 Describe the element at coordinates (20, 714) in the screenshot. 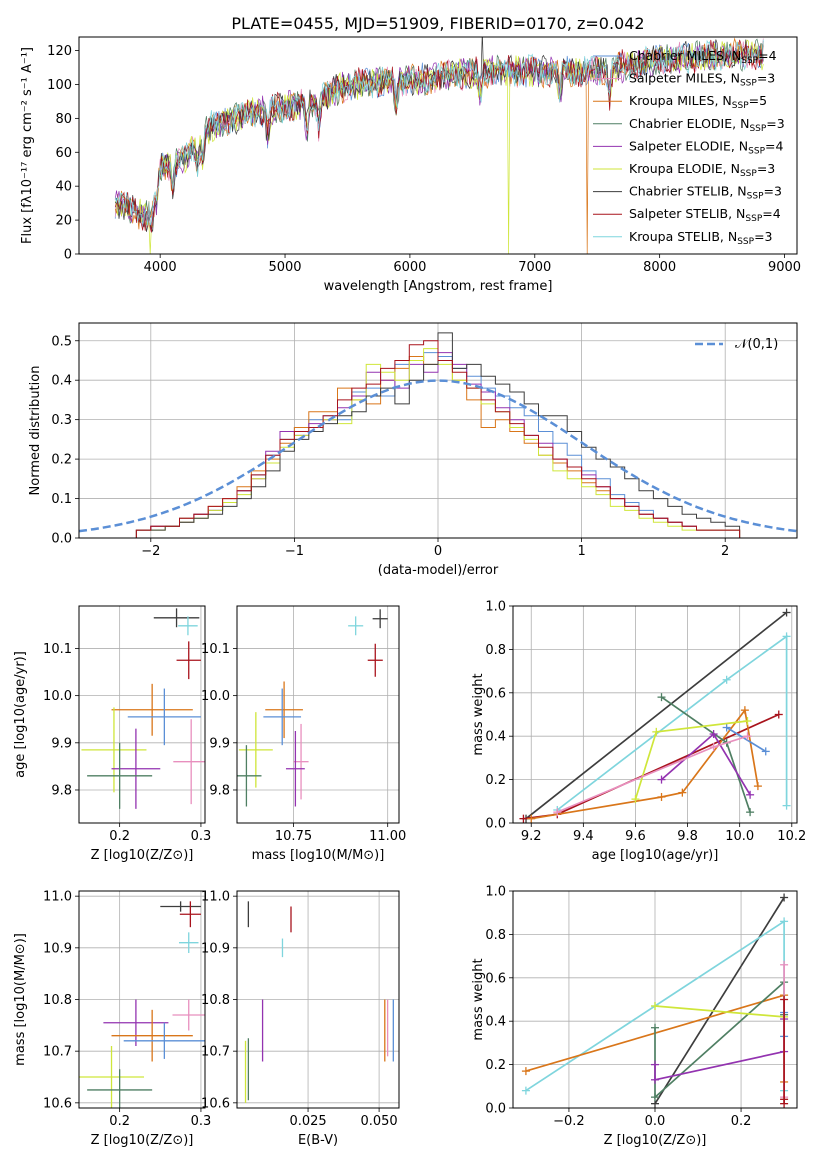

I see `y-axis-label: age [log10(age/yr)]` at that location.